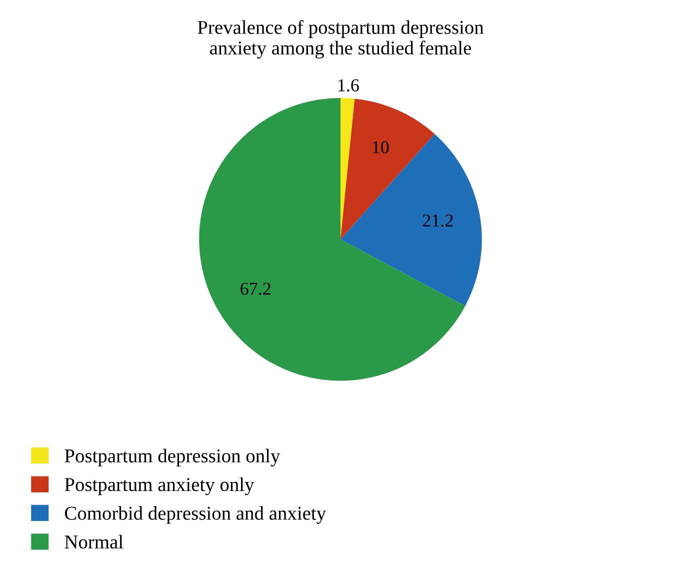 The width and height of the screenshot is (681, 570). I want to click on chart-title: Prevalence of postpartum depression anxiety among the studied female, so click(341, 39).